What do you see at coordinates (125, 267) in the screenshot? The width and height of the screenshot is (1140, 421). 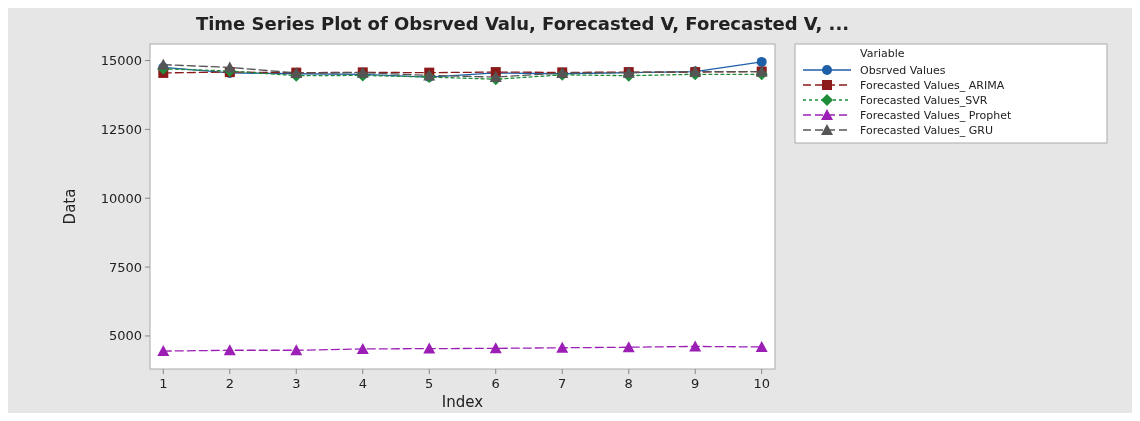 I see `y-tick-label: 7500` at bounding box center [125, 267].